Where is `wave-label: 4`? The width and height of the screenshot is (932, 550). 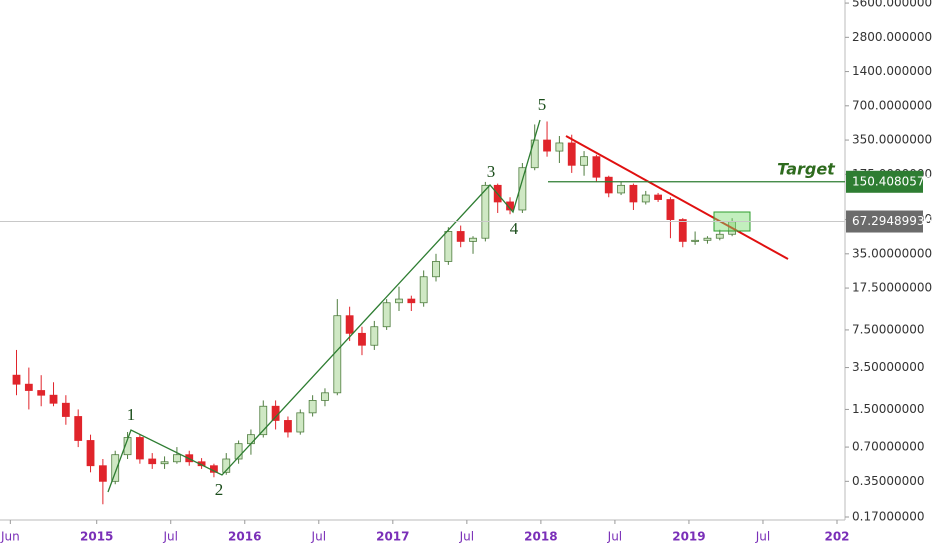 wave-label: 4 is located at coordinates (514, 228).